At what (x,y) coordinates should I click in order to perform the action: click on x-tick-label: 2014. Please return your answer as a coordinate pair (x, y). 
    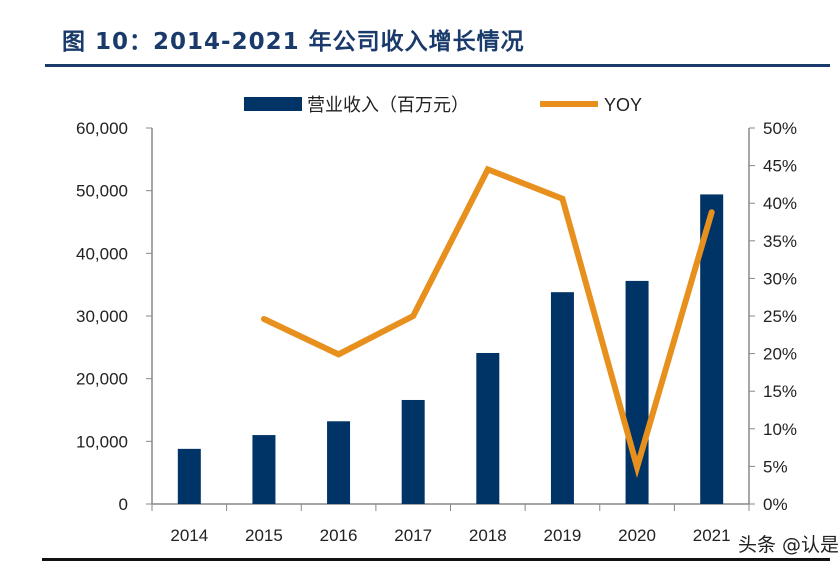
    Looking at the image, I should click on (189, 535).